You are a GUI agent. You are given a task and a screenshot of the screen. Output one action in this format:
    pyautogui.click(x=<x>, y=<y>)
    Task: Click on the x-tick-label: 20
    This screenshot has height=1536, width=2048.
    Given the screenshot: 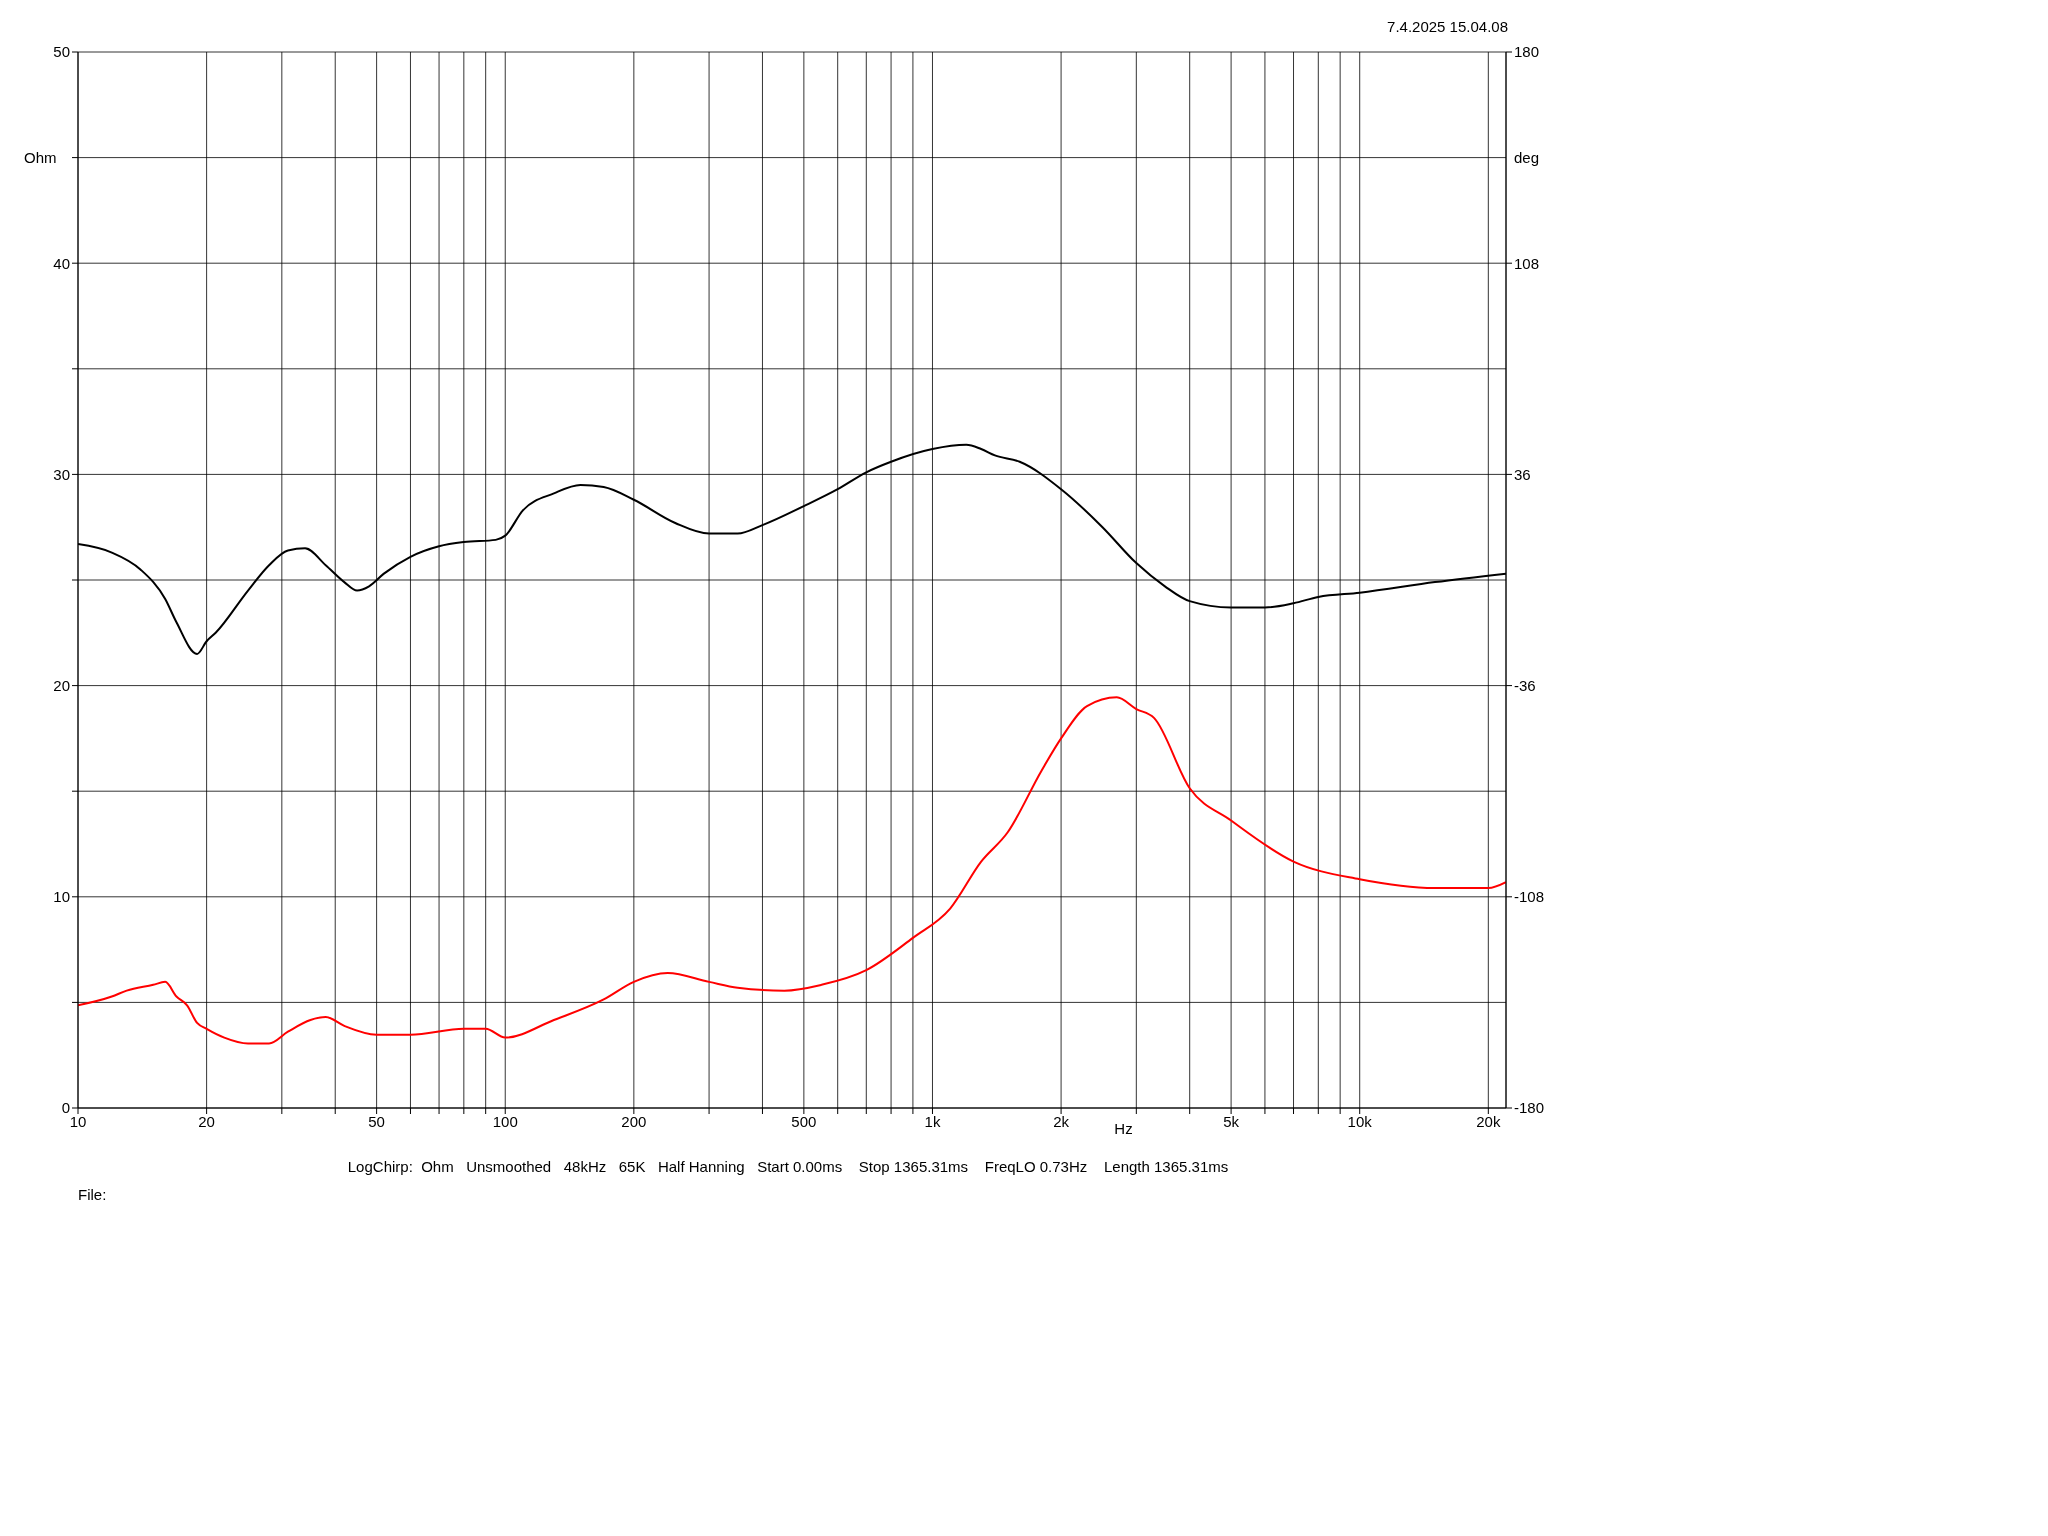 What is the action you would take?
    pyautogui.click(x=206, y=1121)
    